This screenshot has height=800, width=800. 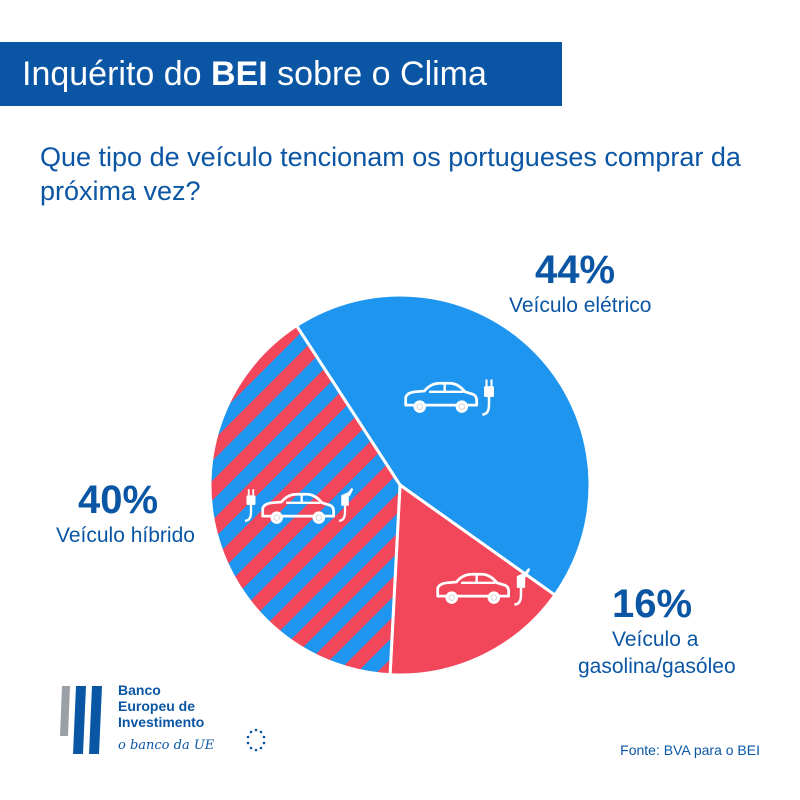 What do you see at coordinates (239, 74) in the screenshot?
I see `title-bold: BEI` at bounding box center [239, 74].